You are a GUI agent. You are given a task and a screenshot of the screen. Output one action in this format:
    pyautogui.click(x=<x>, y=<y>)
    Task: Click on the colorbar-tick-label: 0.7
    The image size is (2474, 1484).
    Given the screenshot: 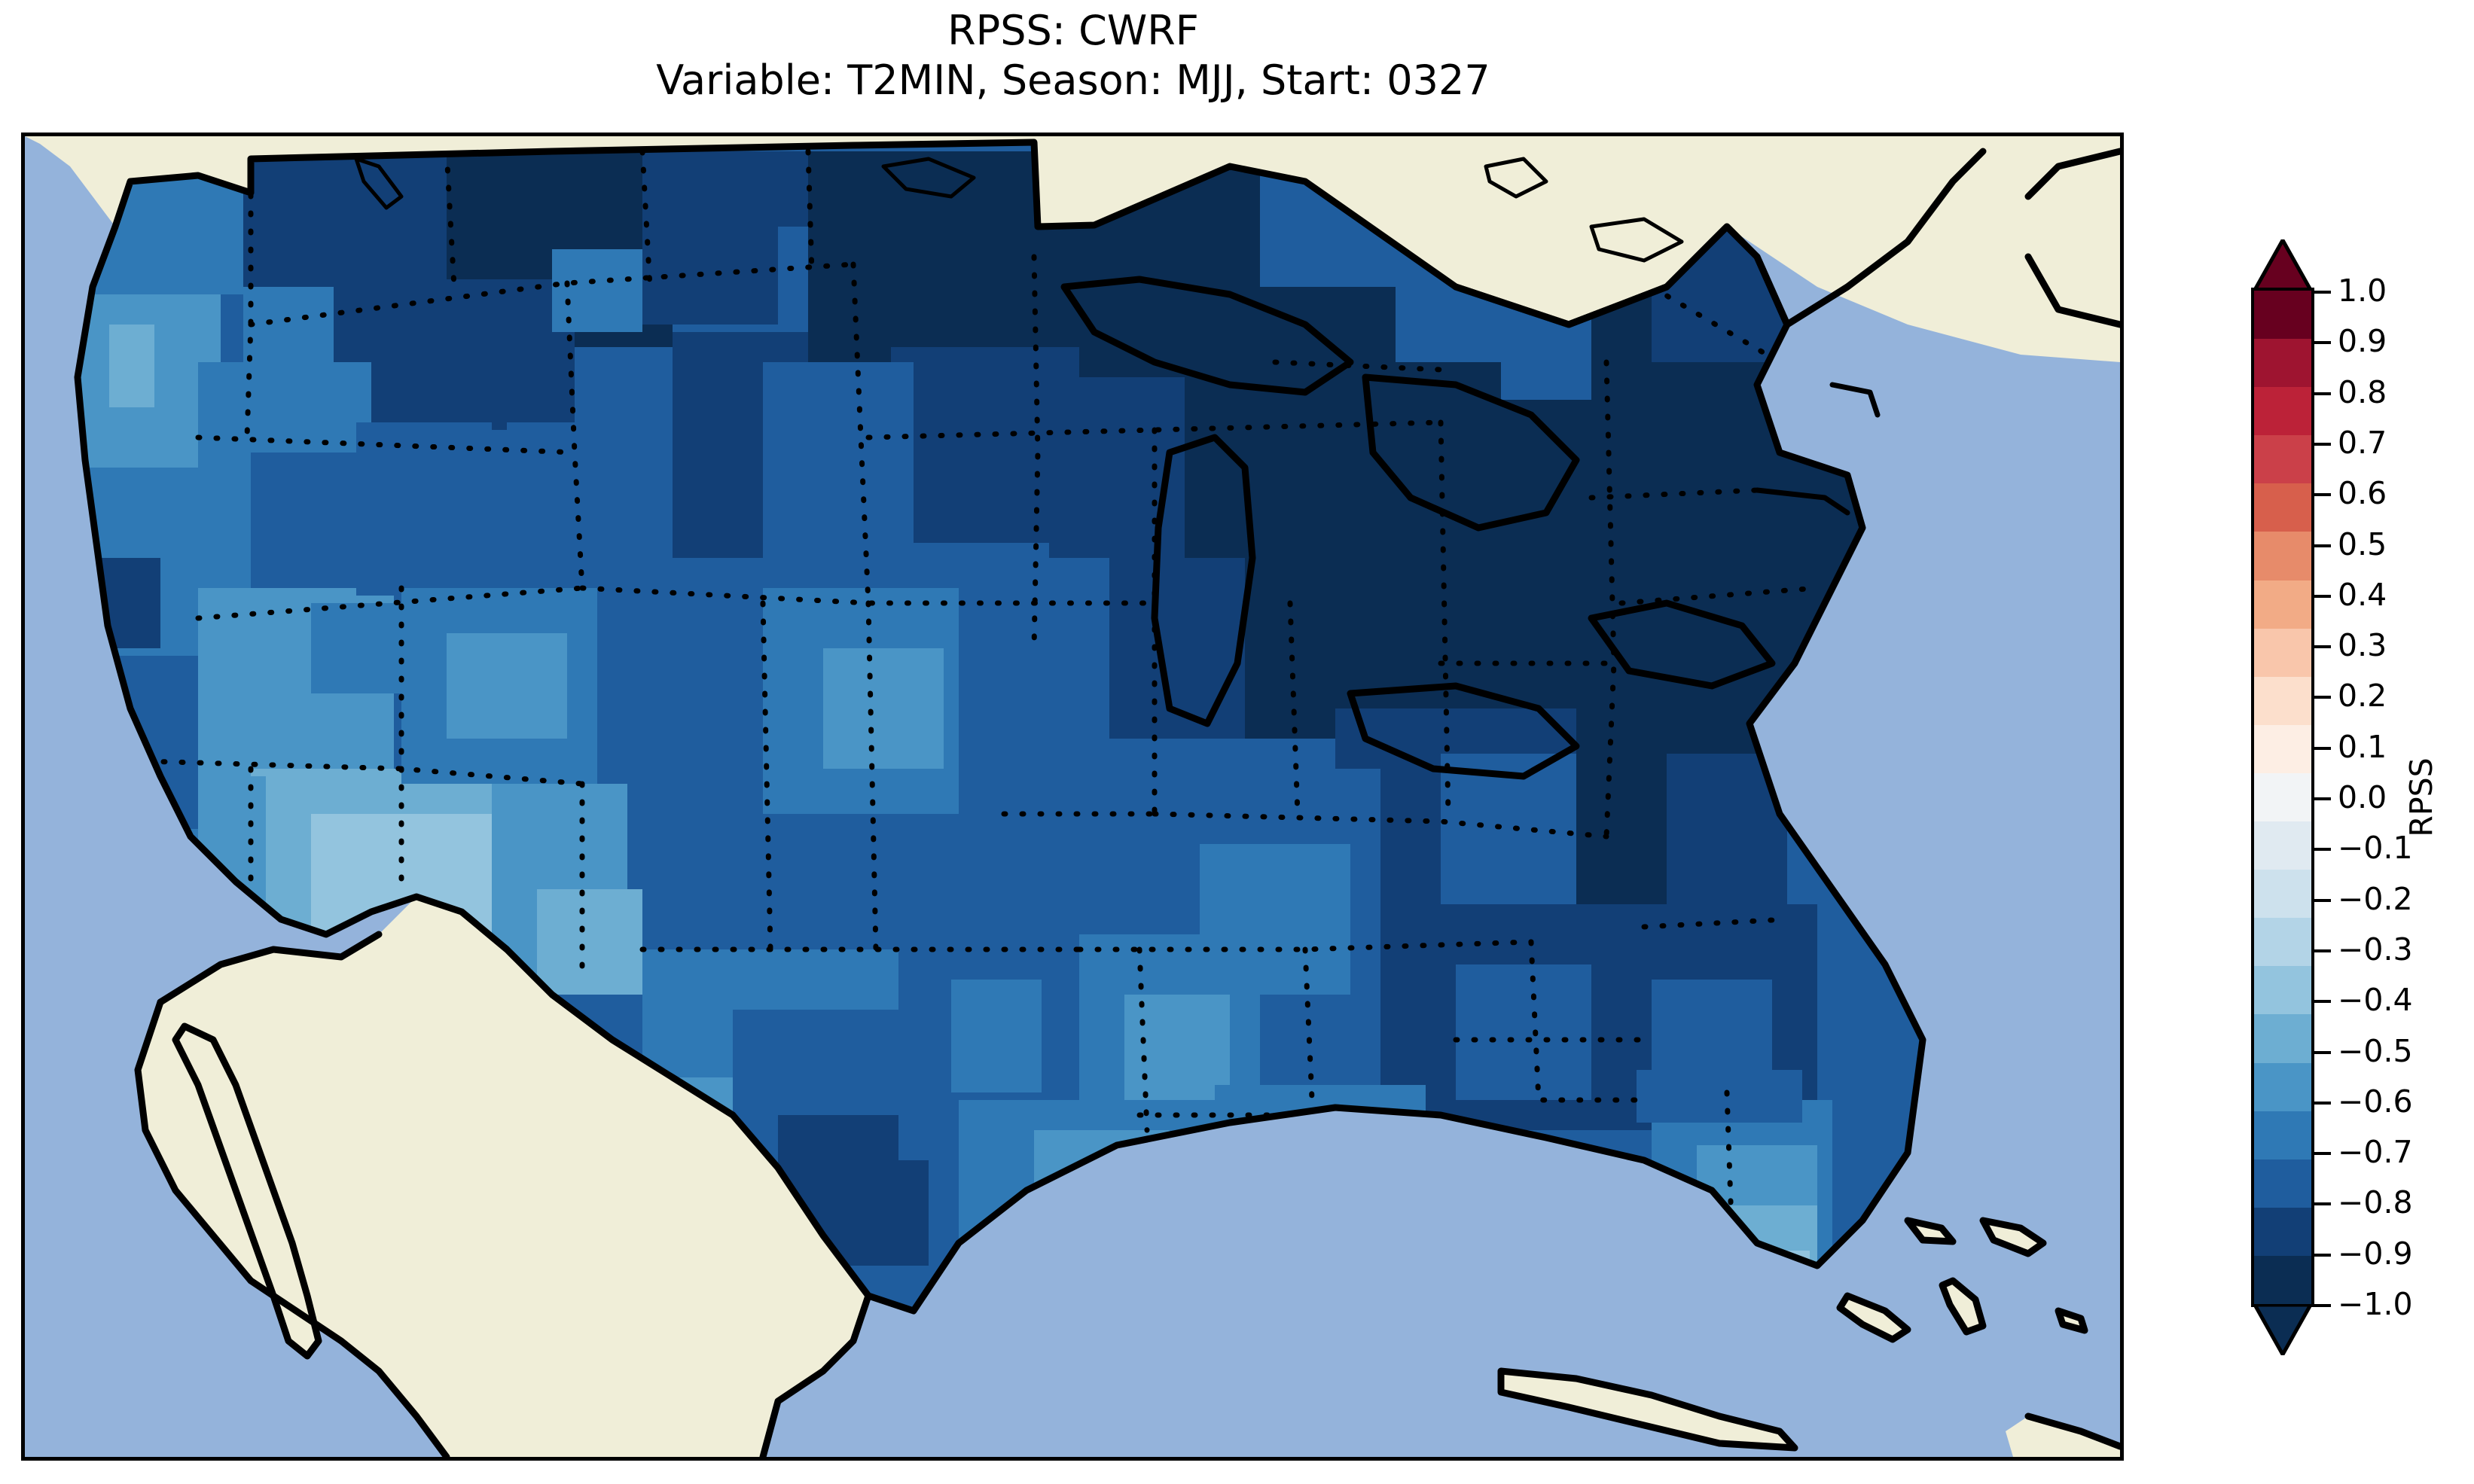 What is the action you would take?
    pyautogui.click(x=2363, y=442)
    